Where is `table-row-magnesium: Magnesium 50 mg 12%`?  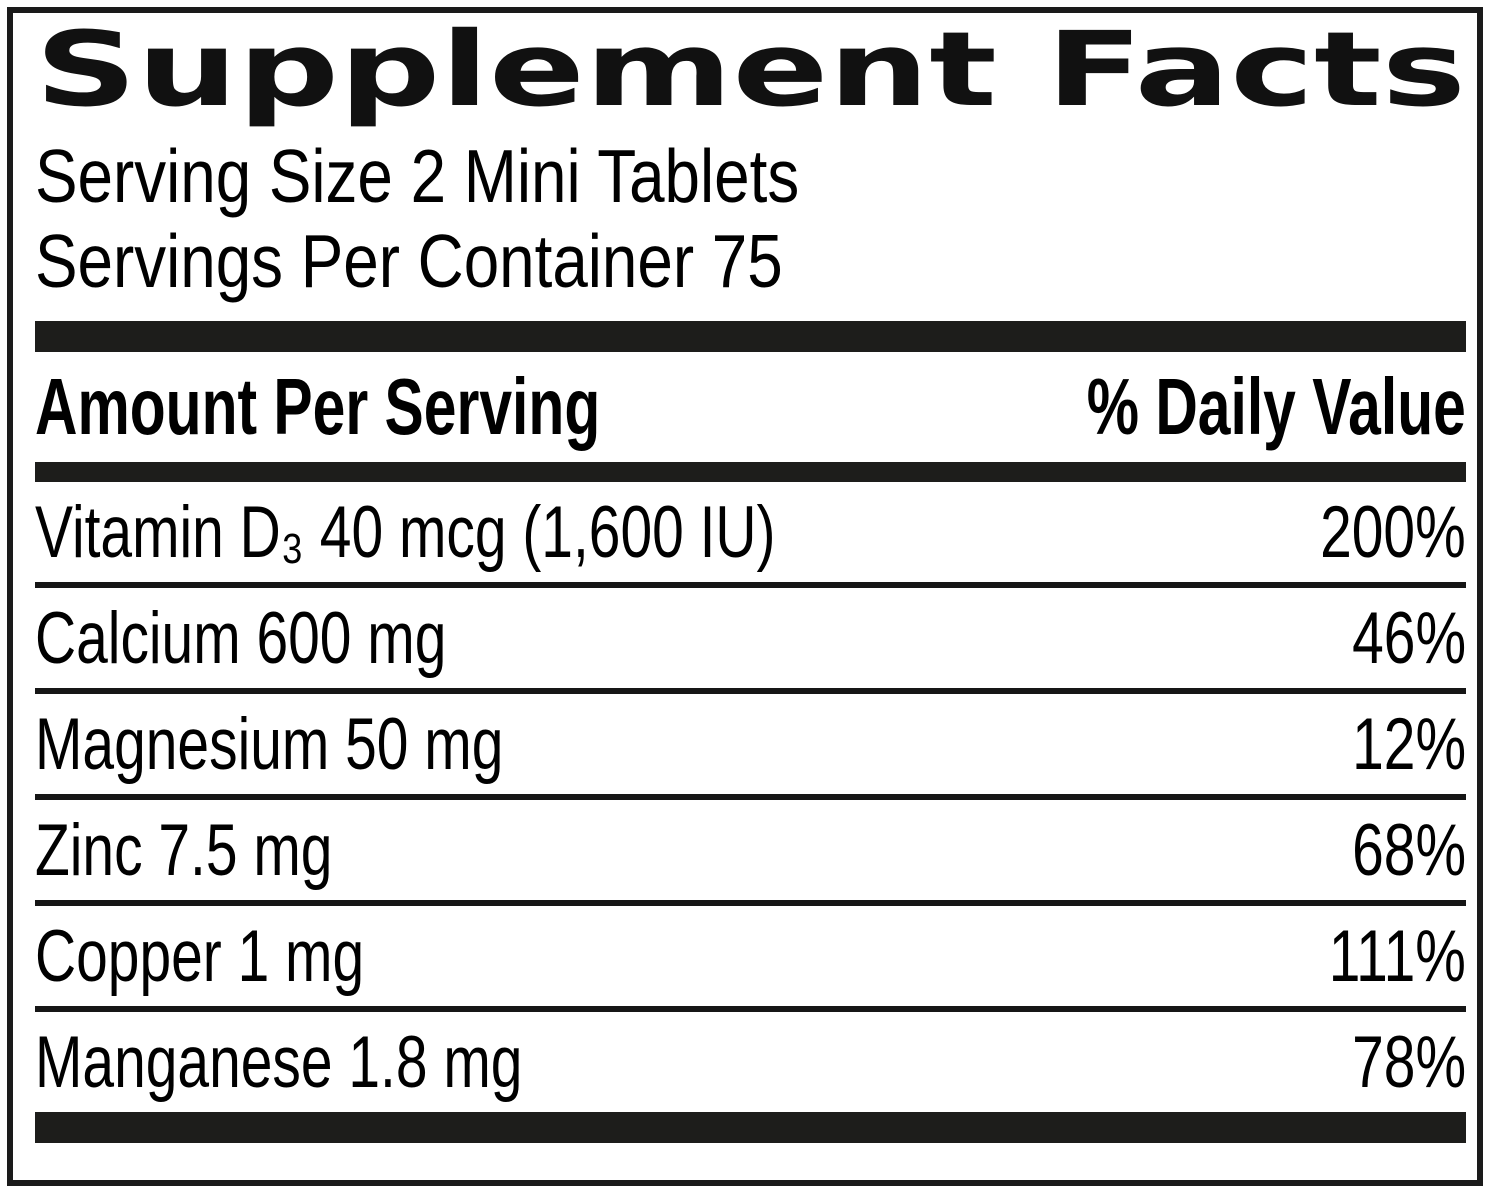 table-row-magnesium: Magnesium 50 mg 12% is located at coordinates (750, 747).